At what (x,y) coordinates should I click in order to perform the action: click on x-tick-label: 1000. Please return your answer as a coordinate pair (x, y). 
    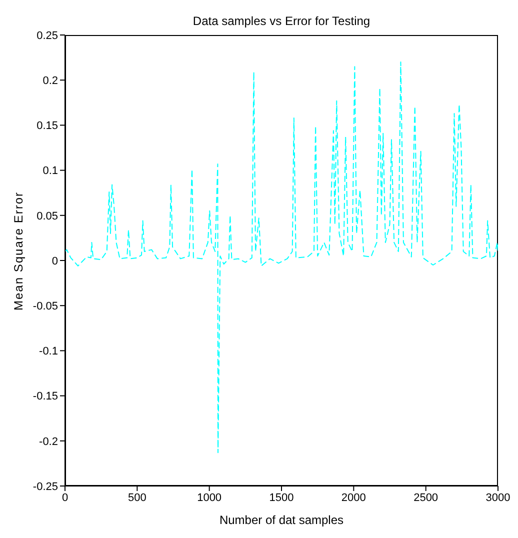
    Looking at the image, I should click on (209, 498).